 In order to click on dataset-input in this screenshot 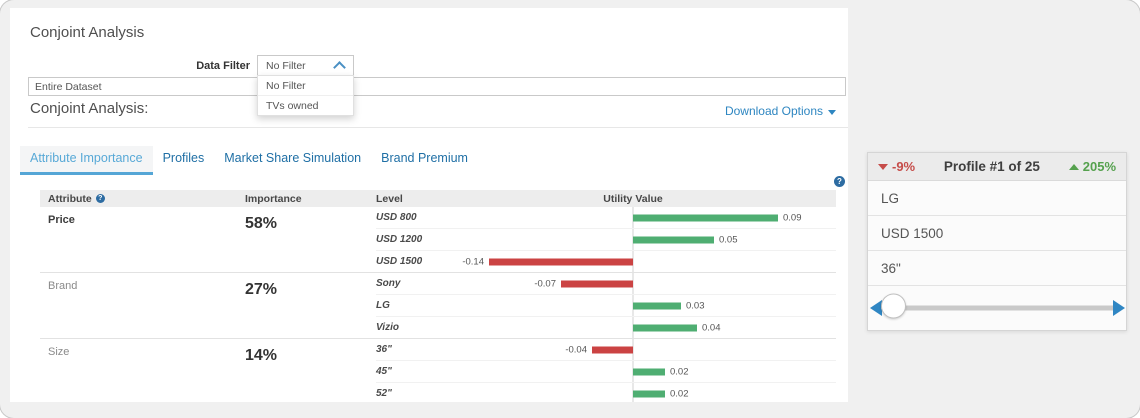, I will do `click(437, 86)`.